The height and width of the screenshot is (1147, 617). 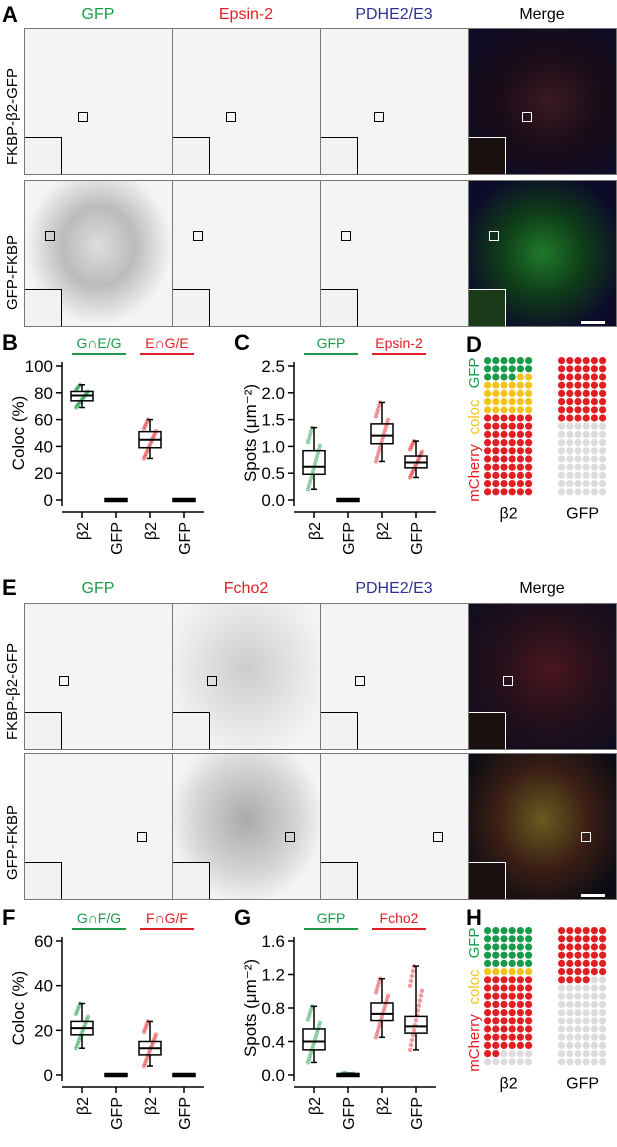 What do you see at coordinates (103, 1017) in the screenshot?
I see `chart-f: F 0 20 40 60 Coloc (%) β2 GFP β2 GFP G∩F/G F∩G/F` at bounding box center [103, 1017].